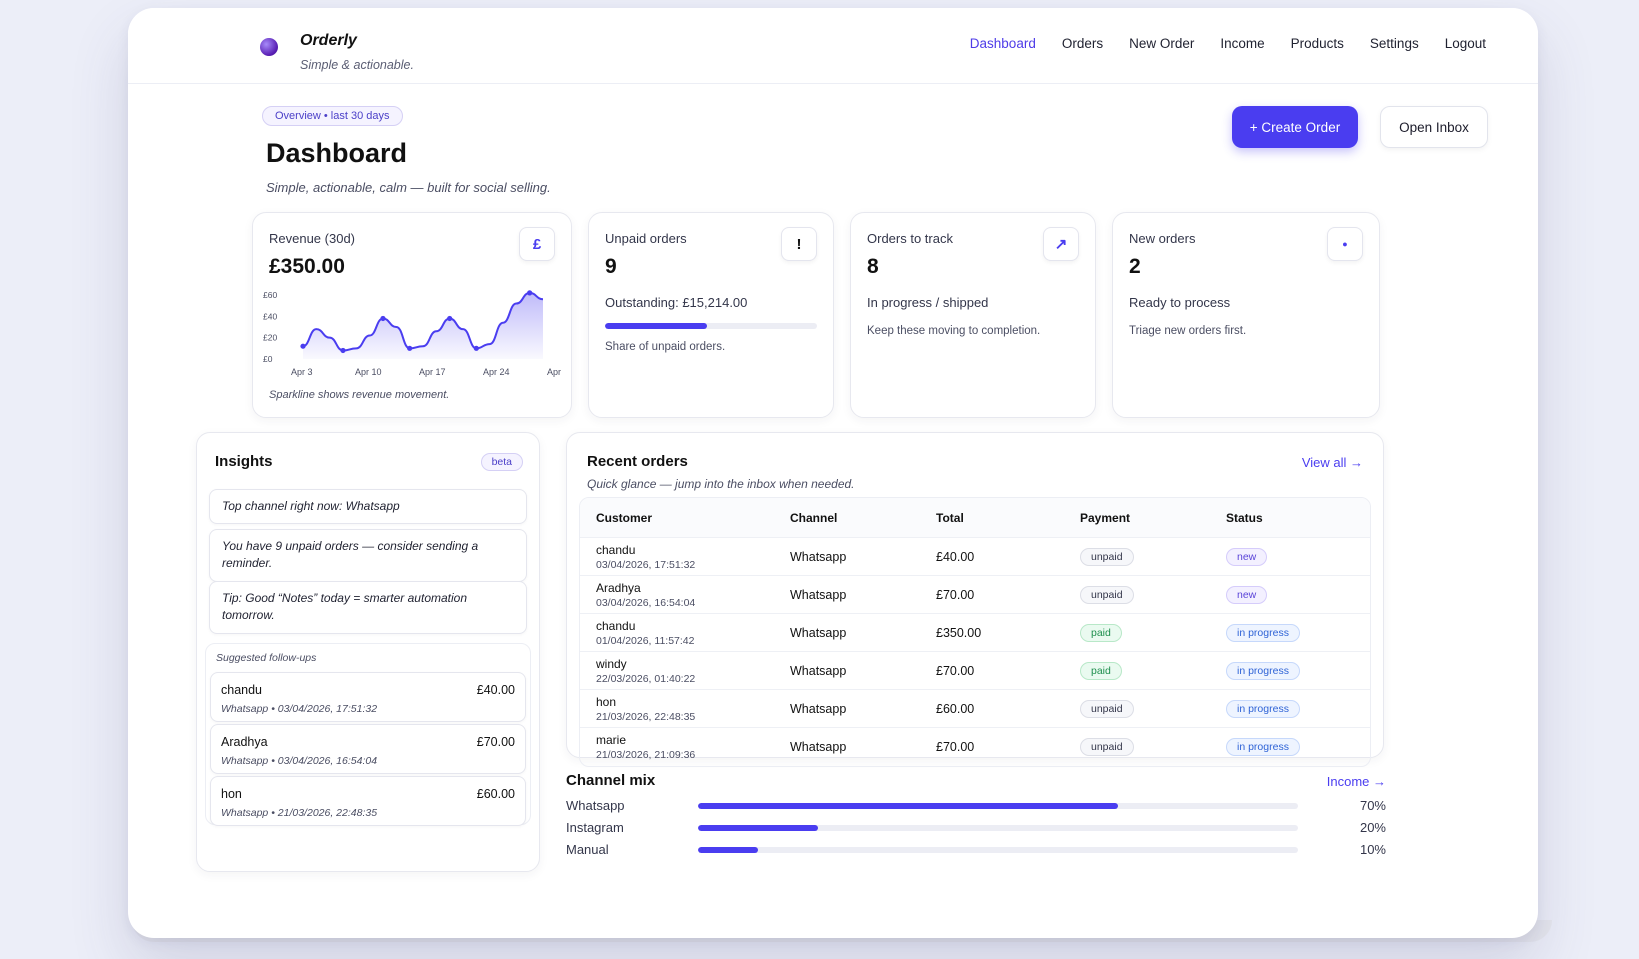 This screenshot has width=1639, height=959. What do you see at coordinates (646, 717) in the screenshot?
I see `order-date: 21/03/2026, 22:48:35` at bounding box center [646, 717].